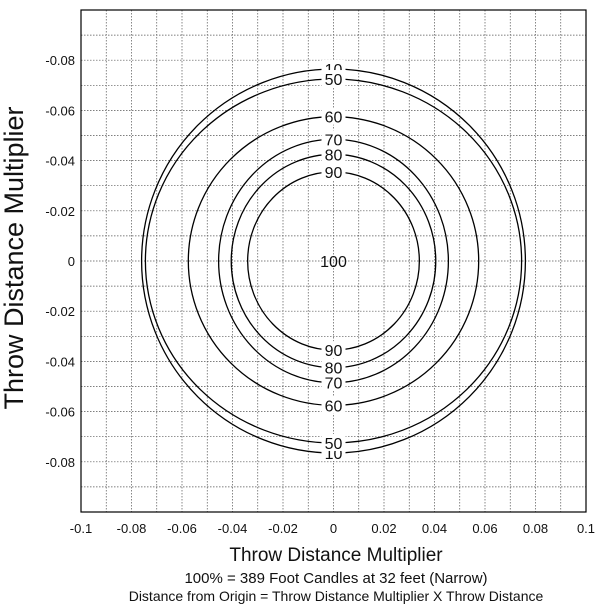 Image resolution: width=600 pixels, height=607 pixels. I want to click on x-tick-label: 0.08, so click(535, 528).